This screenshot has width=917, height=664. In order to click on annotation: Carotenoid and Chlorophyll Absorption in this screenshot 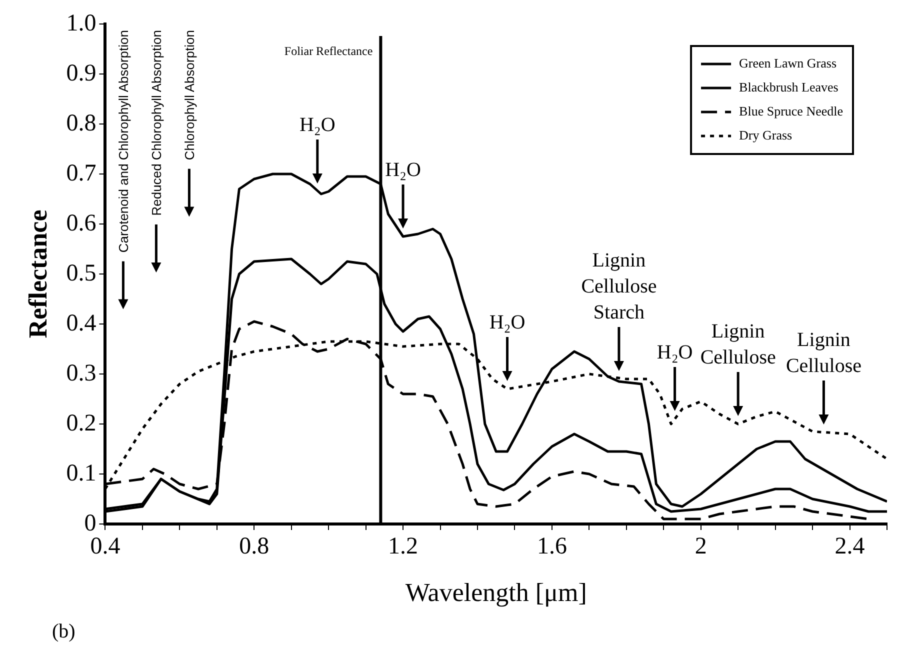, I will do `click(123, 141)`.